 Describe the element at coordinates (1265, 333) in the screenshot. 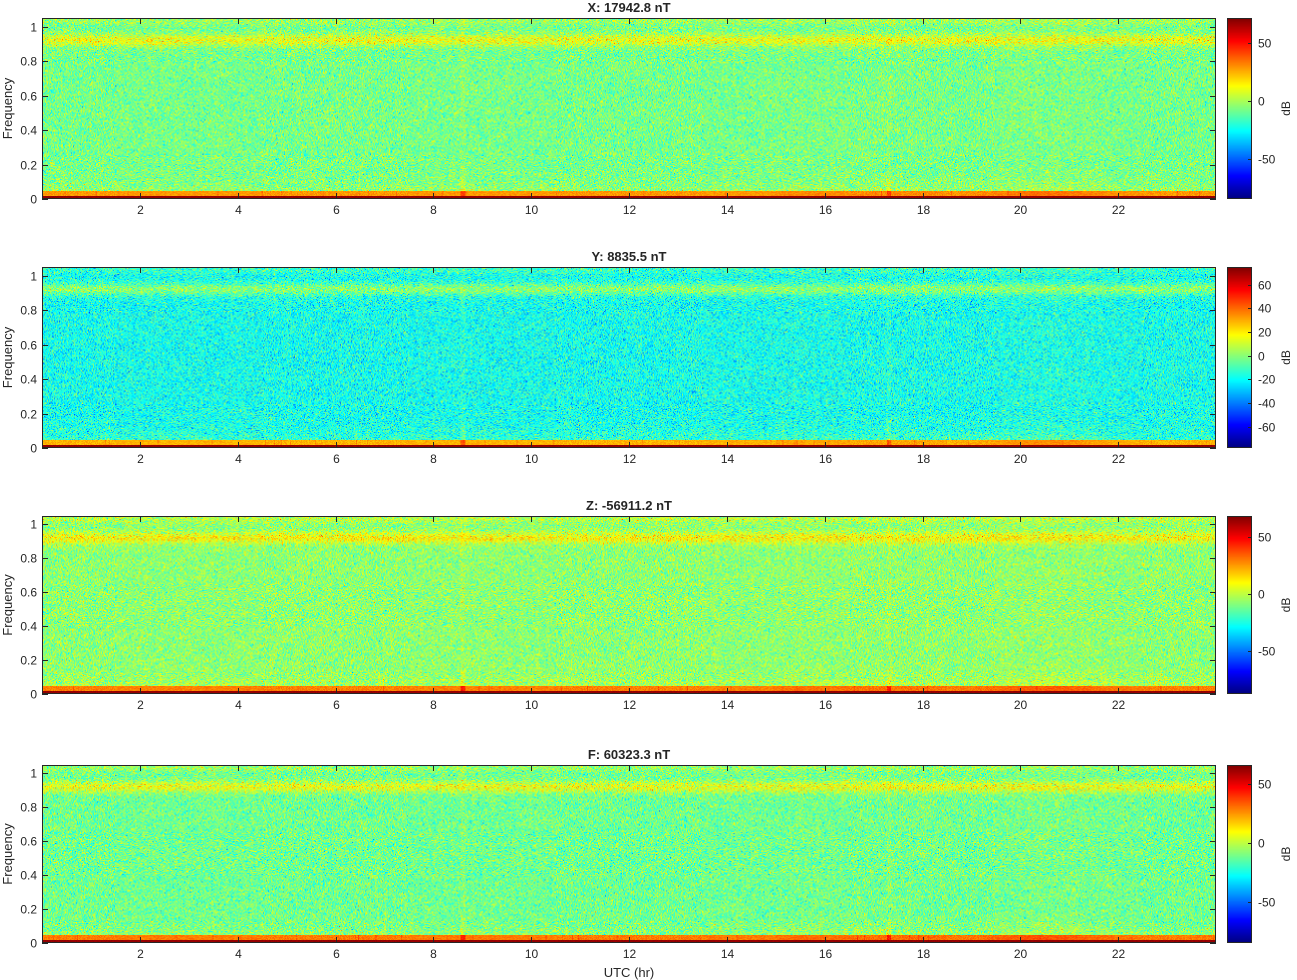

I see `colorbar-tick-label: 20` at that location.